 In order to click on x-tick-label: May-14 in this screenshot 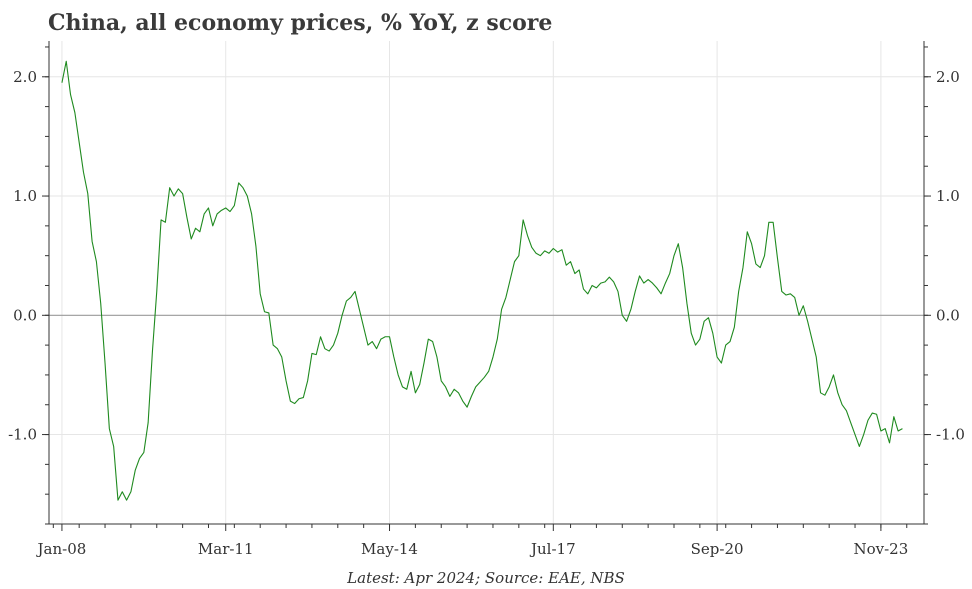, I will do `click(389, 549)`.